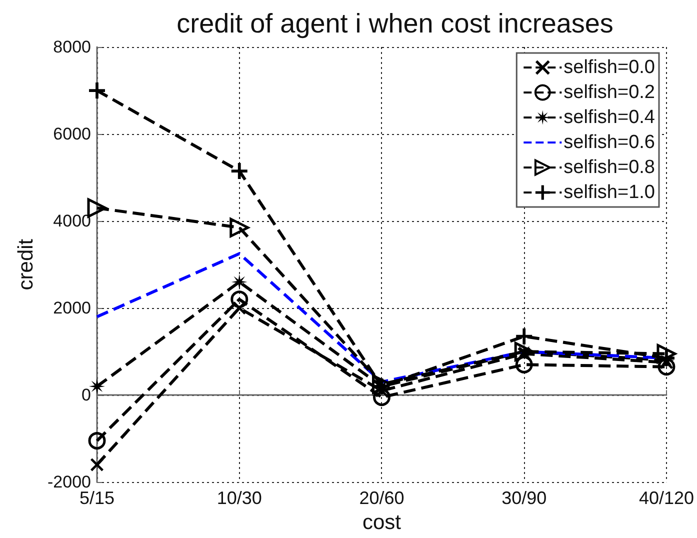 This screenshot has height=538, width=697. I want to click on legend-label: selfish=0.6, so click(610, 142).